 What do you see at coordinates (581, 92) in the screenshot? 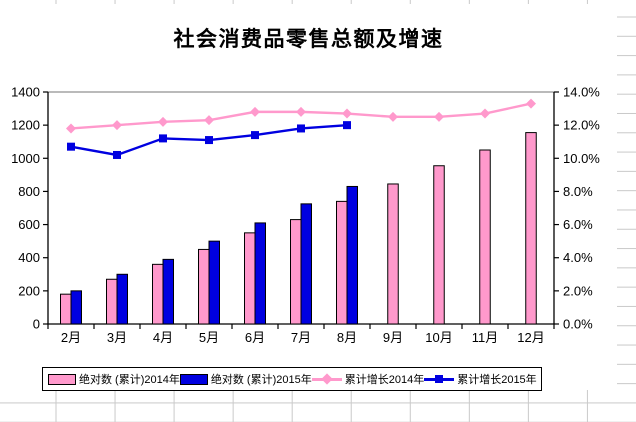
I see `svg-text: 14.0%` at bounding box center [581, 92].